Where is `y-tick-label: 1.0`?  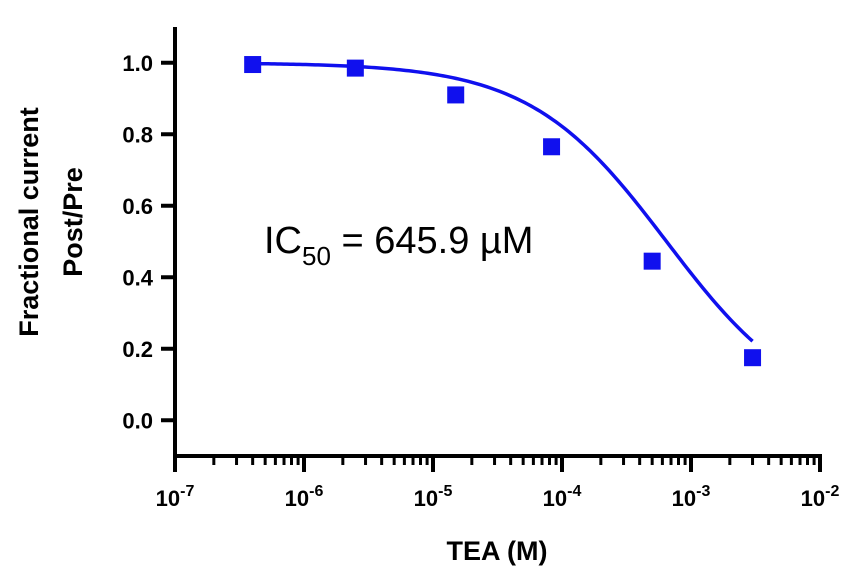 y-tick-label: 1.0 is located at coordinates (137, 63).